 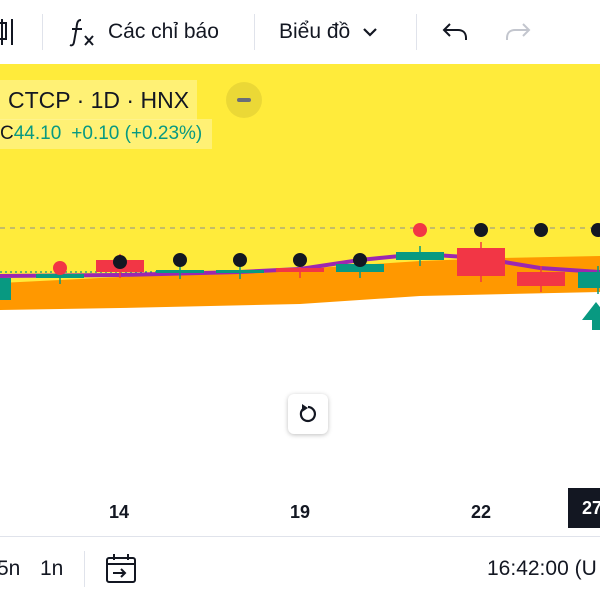 What do you see at coordinates (7, 133) in the screenshot?
I see `close-prefix: C` at bounding box center [7, 133].